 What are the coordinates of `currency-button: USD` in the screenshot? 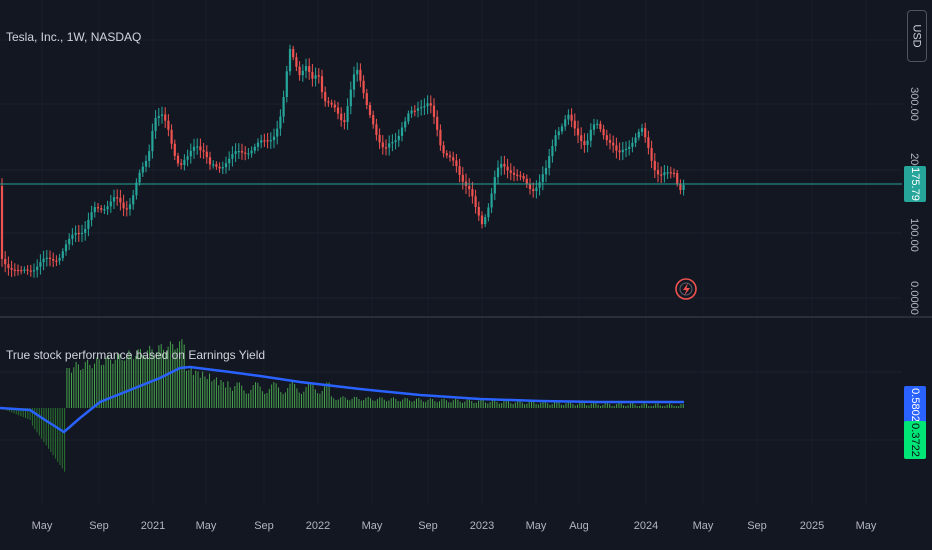 It's located at (917, 36).